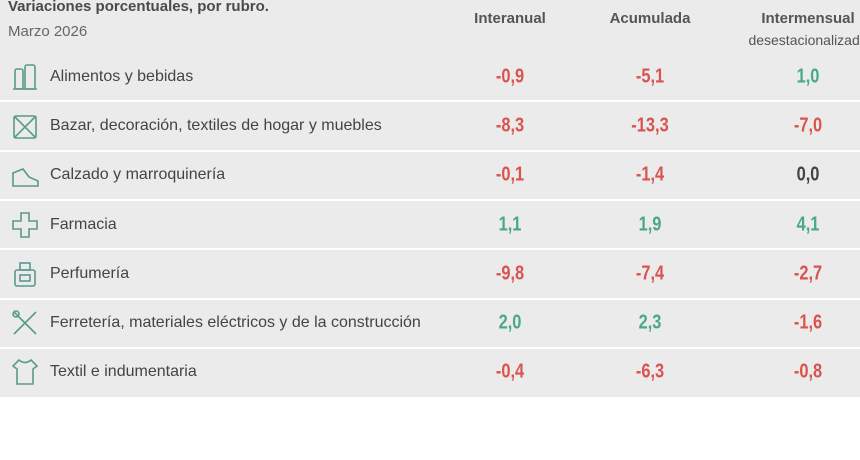 The image size is (860, 460). What do you see at coordinates (808, 76) in the screenshot?
I see `cell-value: 1,0` at bounding box center [808, 76].